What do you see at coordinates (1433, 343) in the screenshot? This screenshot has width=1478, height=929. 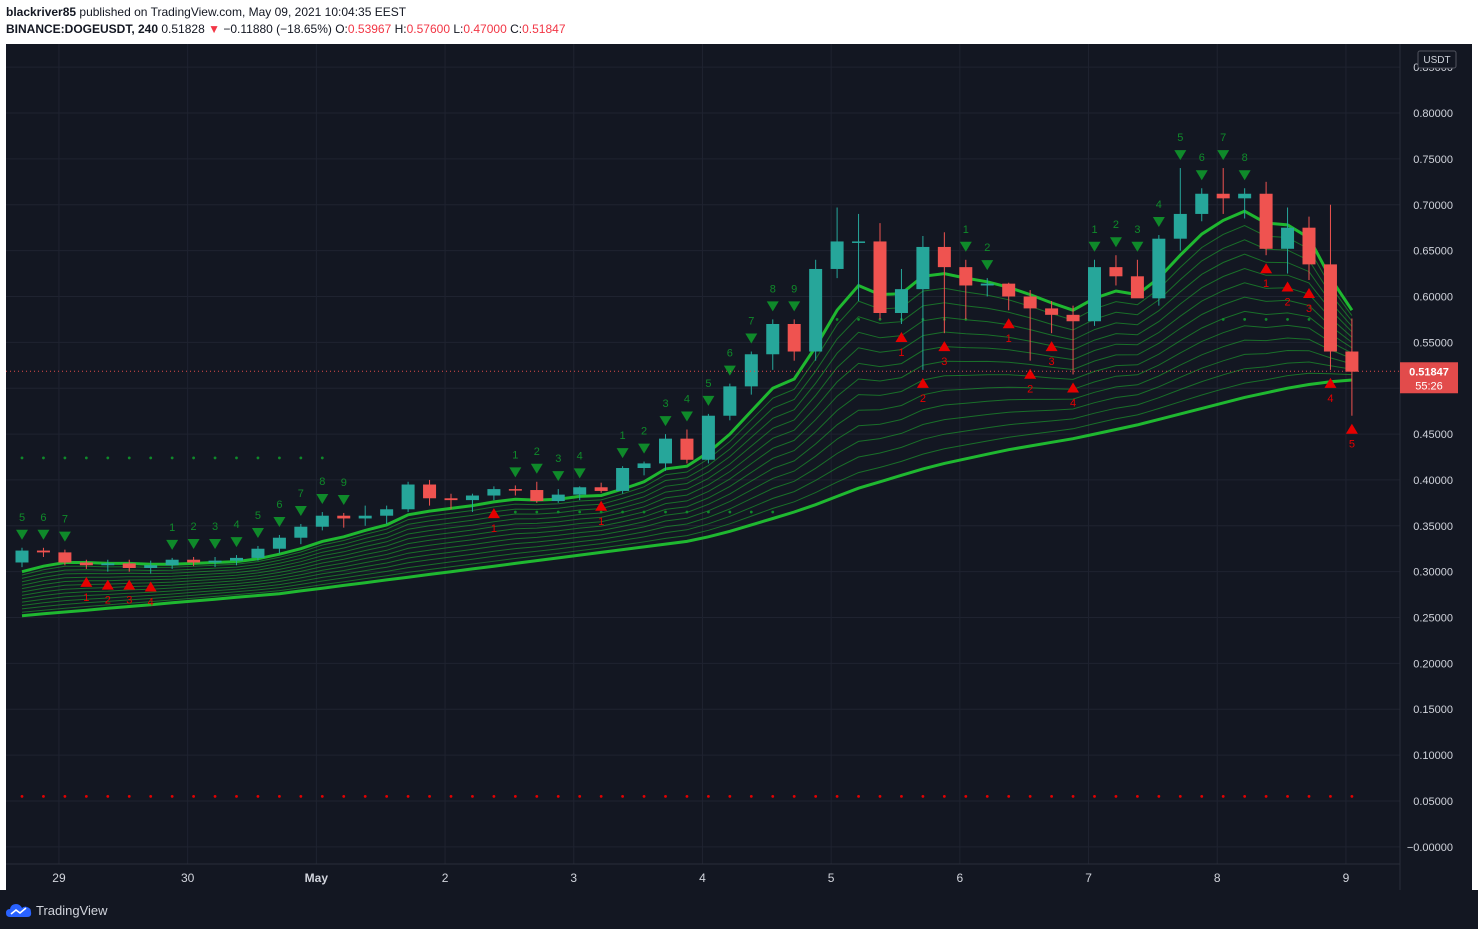 I see `y-tick-label: 0.55000` at bounding box center [1433, 343].